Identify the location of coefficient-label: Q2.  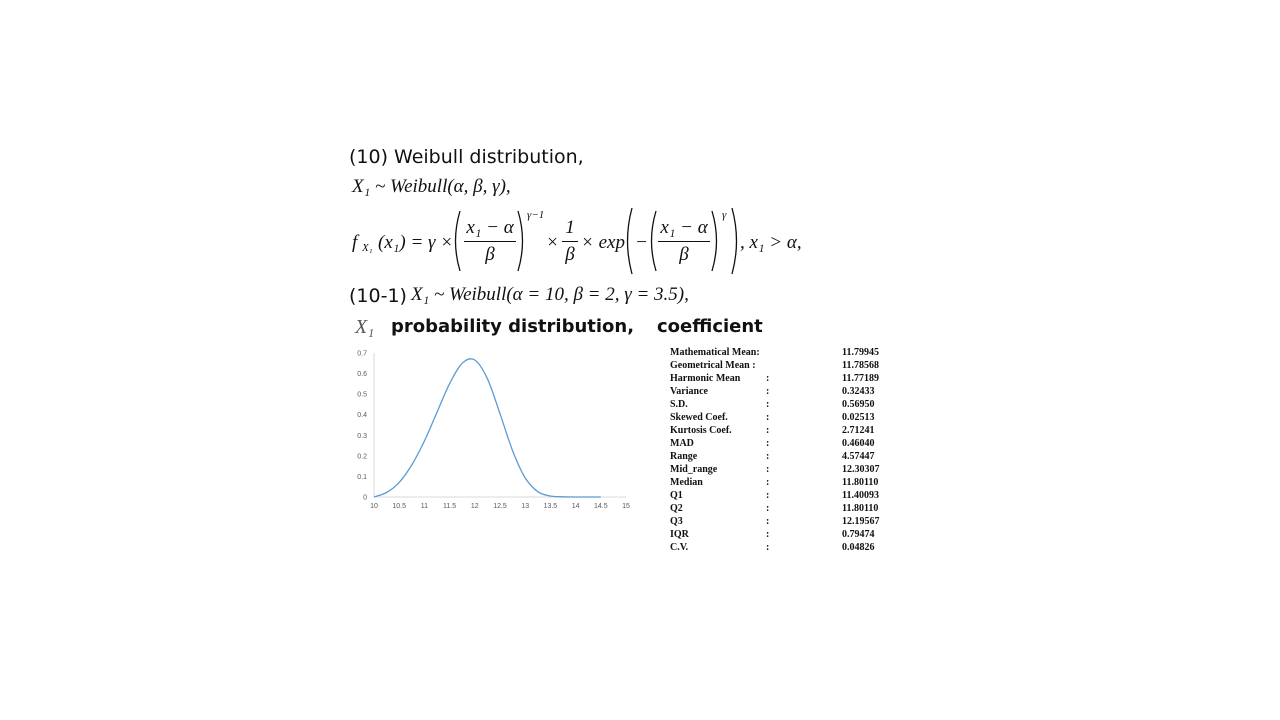
(676, 508).